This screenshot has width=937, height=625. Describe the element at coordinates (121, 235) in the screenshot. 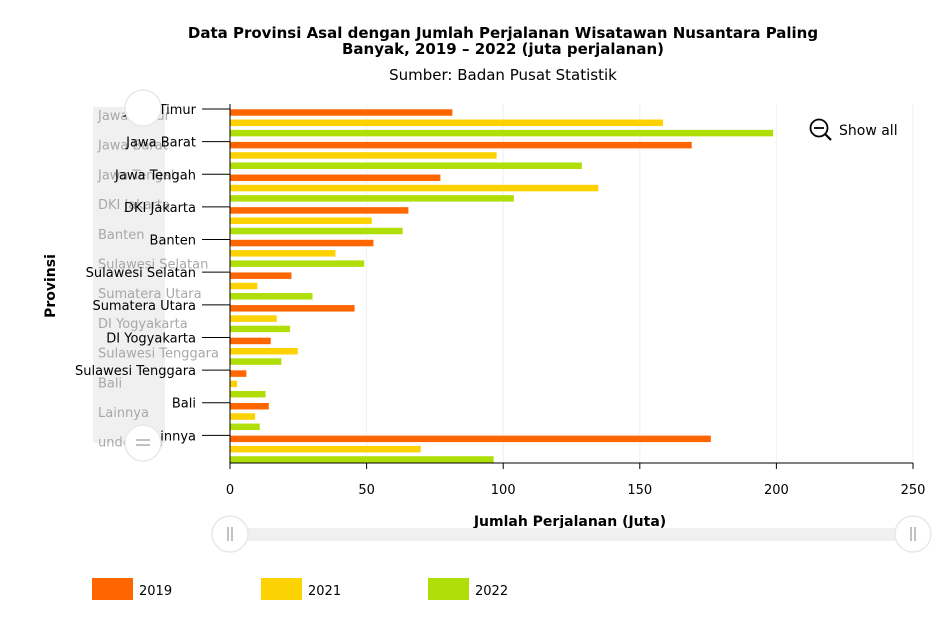

I see `navigator-label: Banten` at that location.